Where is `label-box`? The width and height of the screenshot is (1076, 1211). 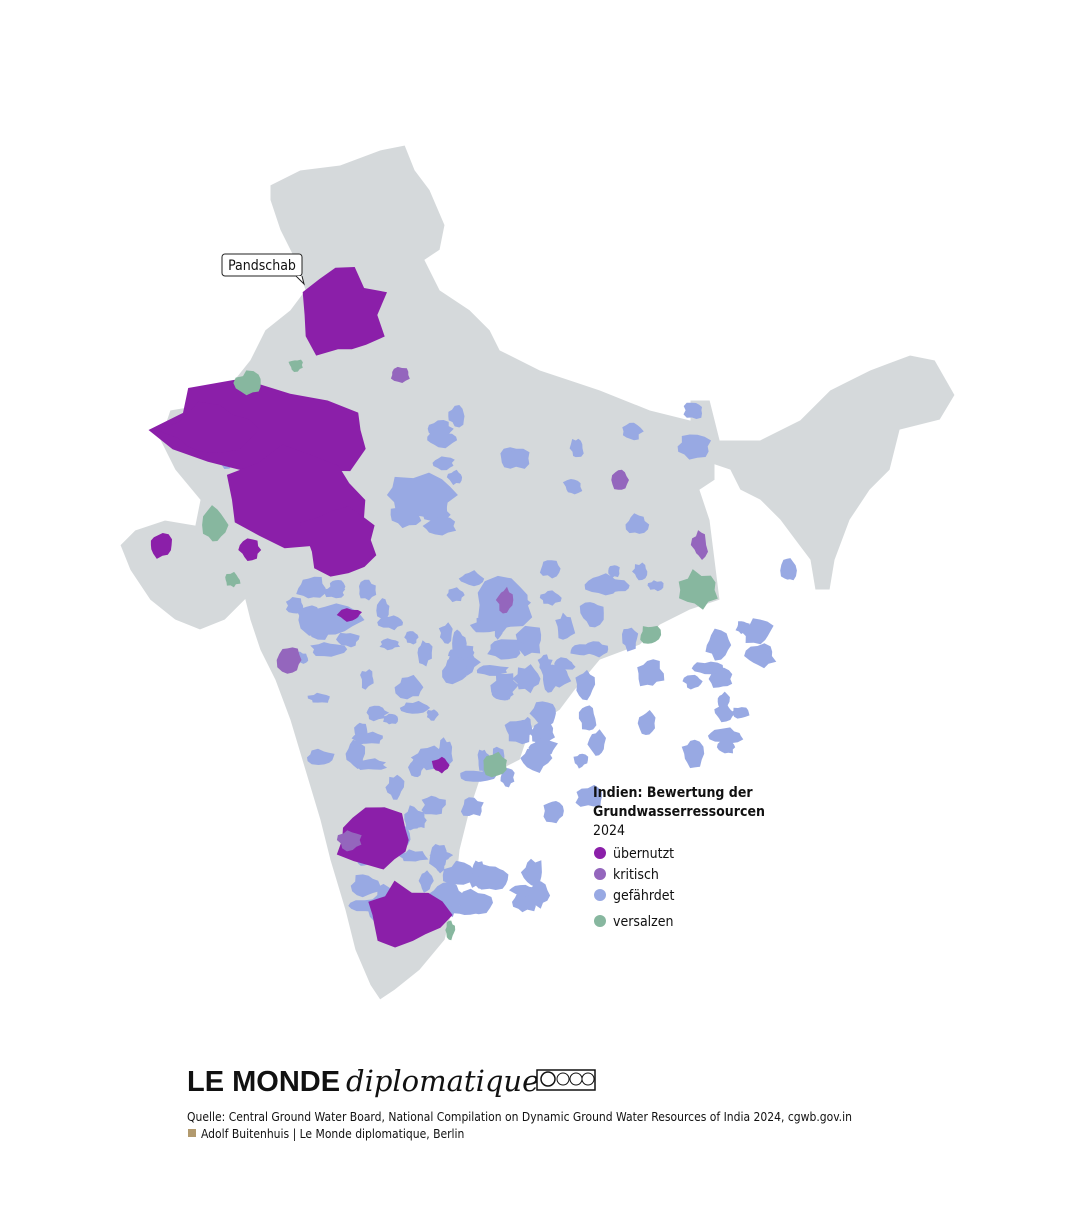
label-box is located at coordinates (262, 265).